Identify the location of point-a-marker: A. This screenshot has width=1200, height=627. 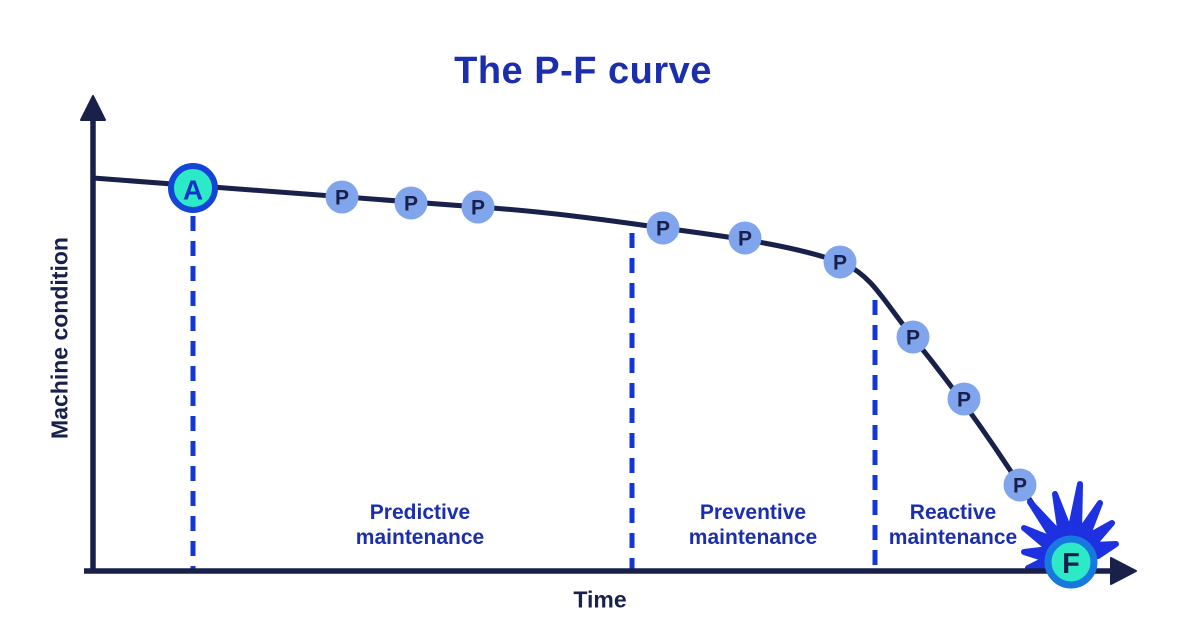
(193, 188).